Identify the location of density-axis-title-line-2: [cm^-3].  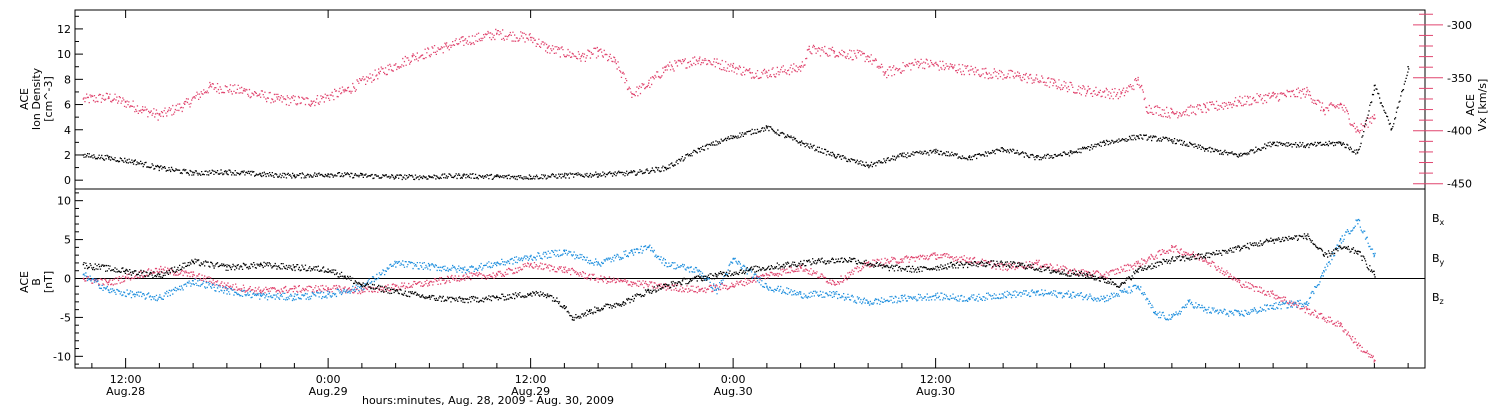
(48, 99).